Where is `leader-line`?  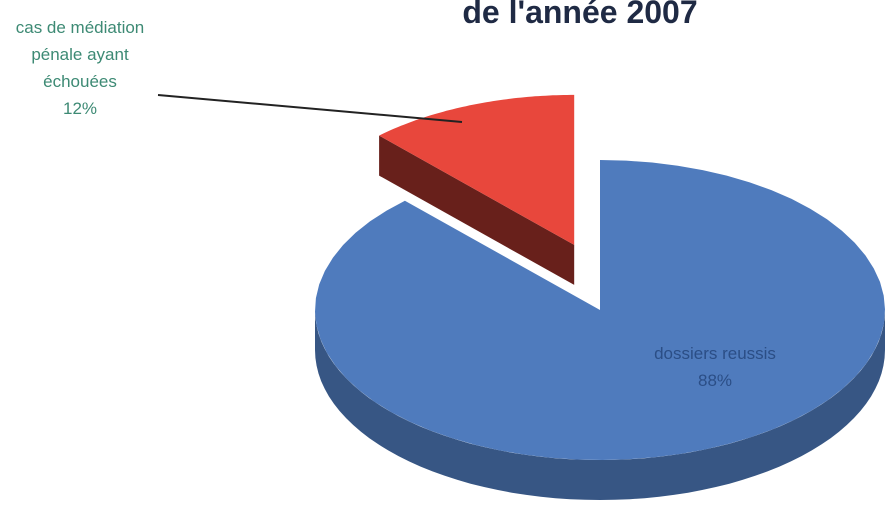
leader-line is located at coordinates (310, 108).